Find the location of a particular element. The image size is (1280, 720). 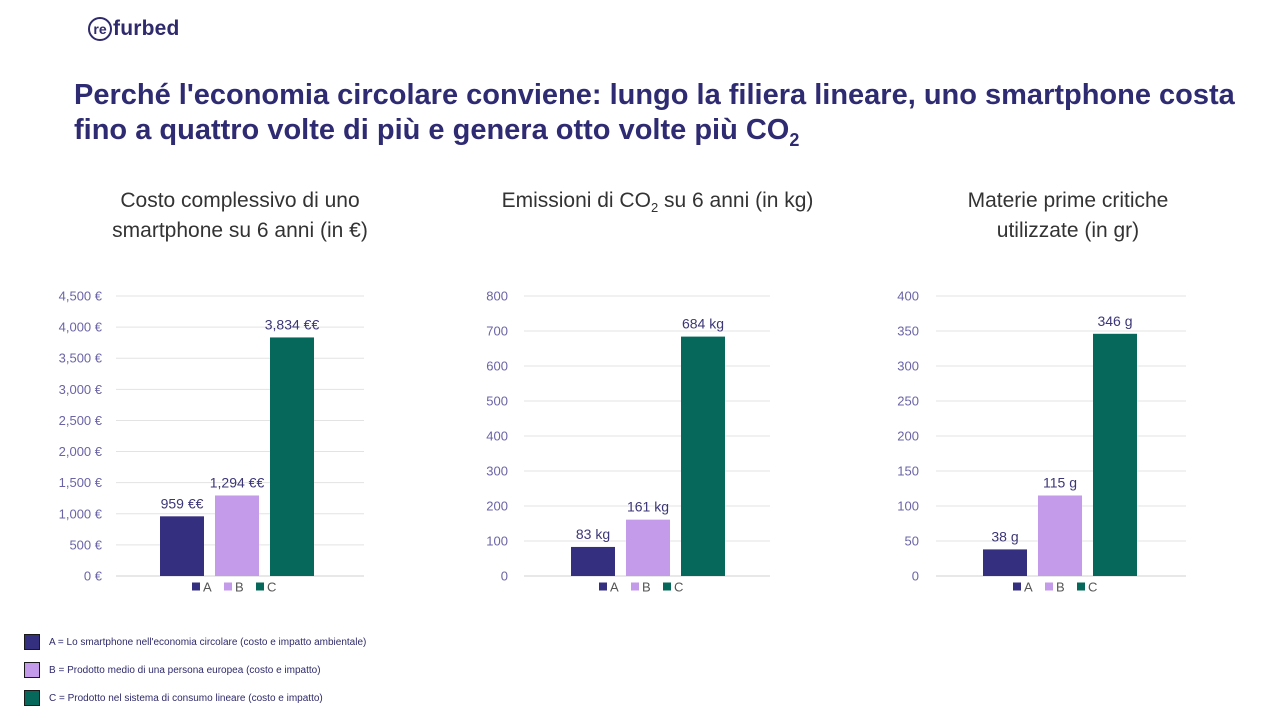

cost-ytick-label: 4,500 € is located at coordinates (81, 296).